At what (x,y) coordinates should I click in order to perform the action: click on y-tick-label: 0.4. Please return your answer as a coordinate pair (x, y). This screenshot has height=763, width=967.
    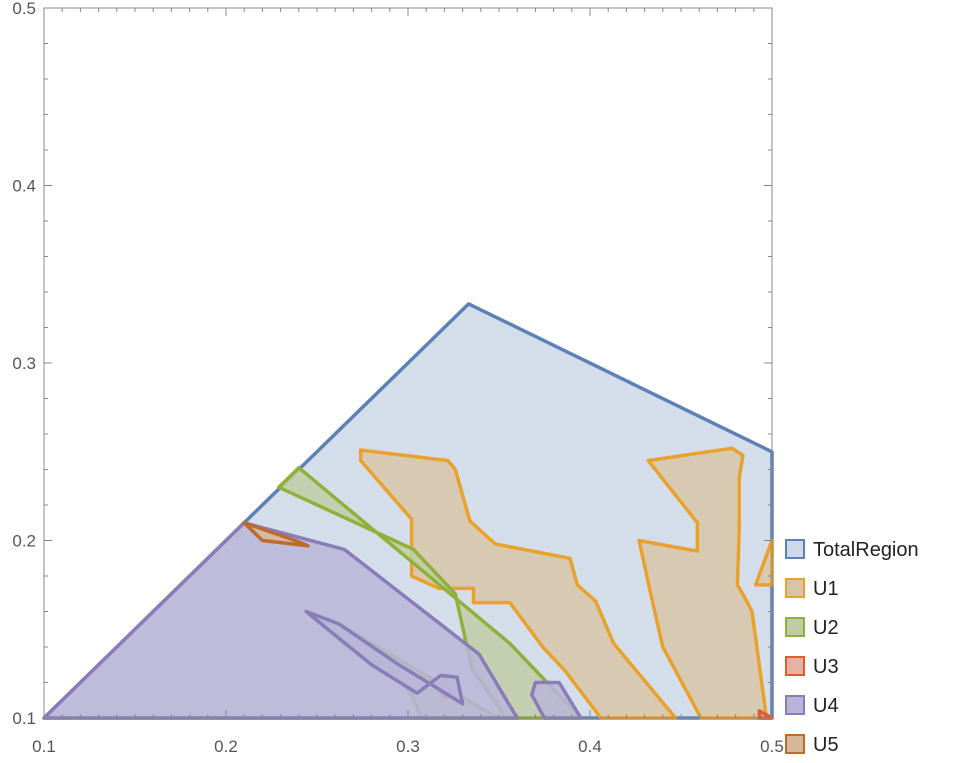
    Looking at the image, I should click on (24, 186).